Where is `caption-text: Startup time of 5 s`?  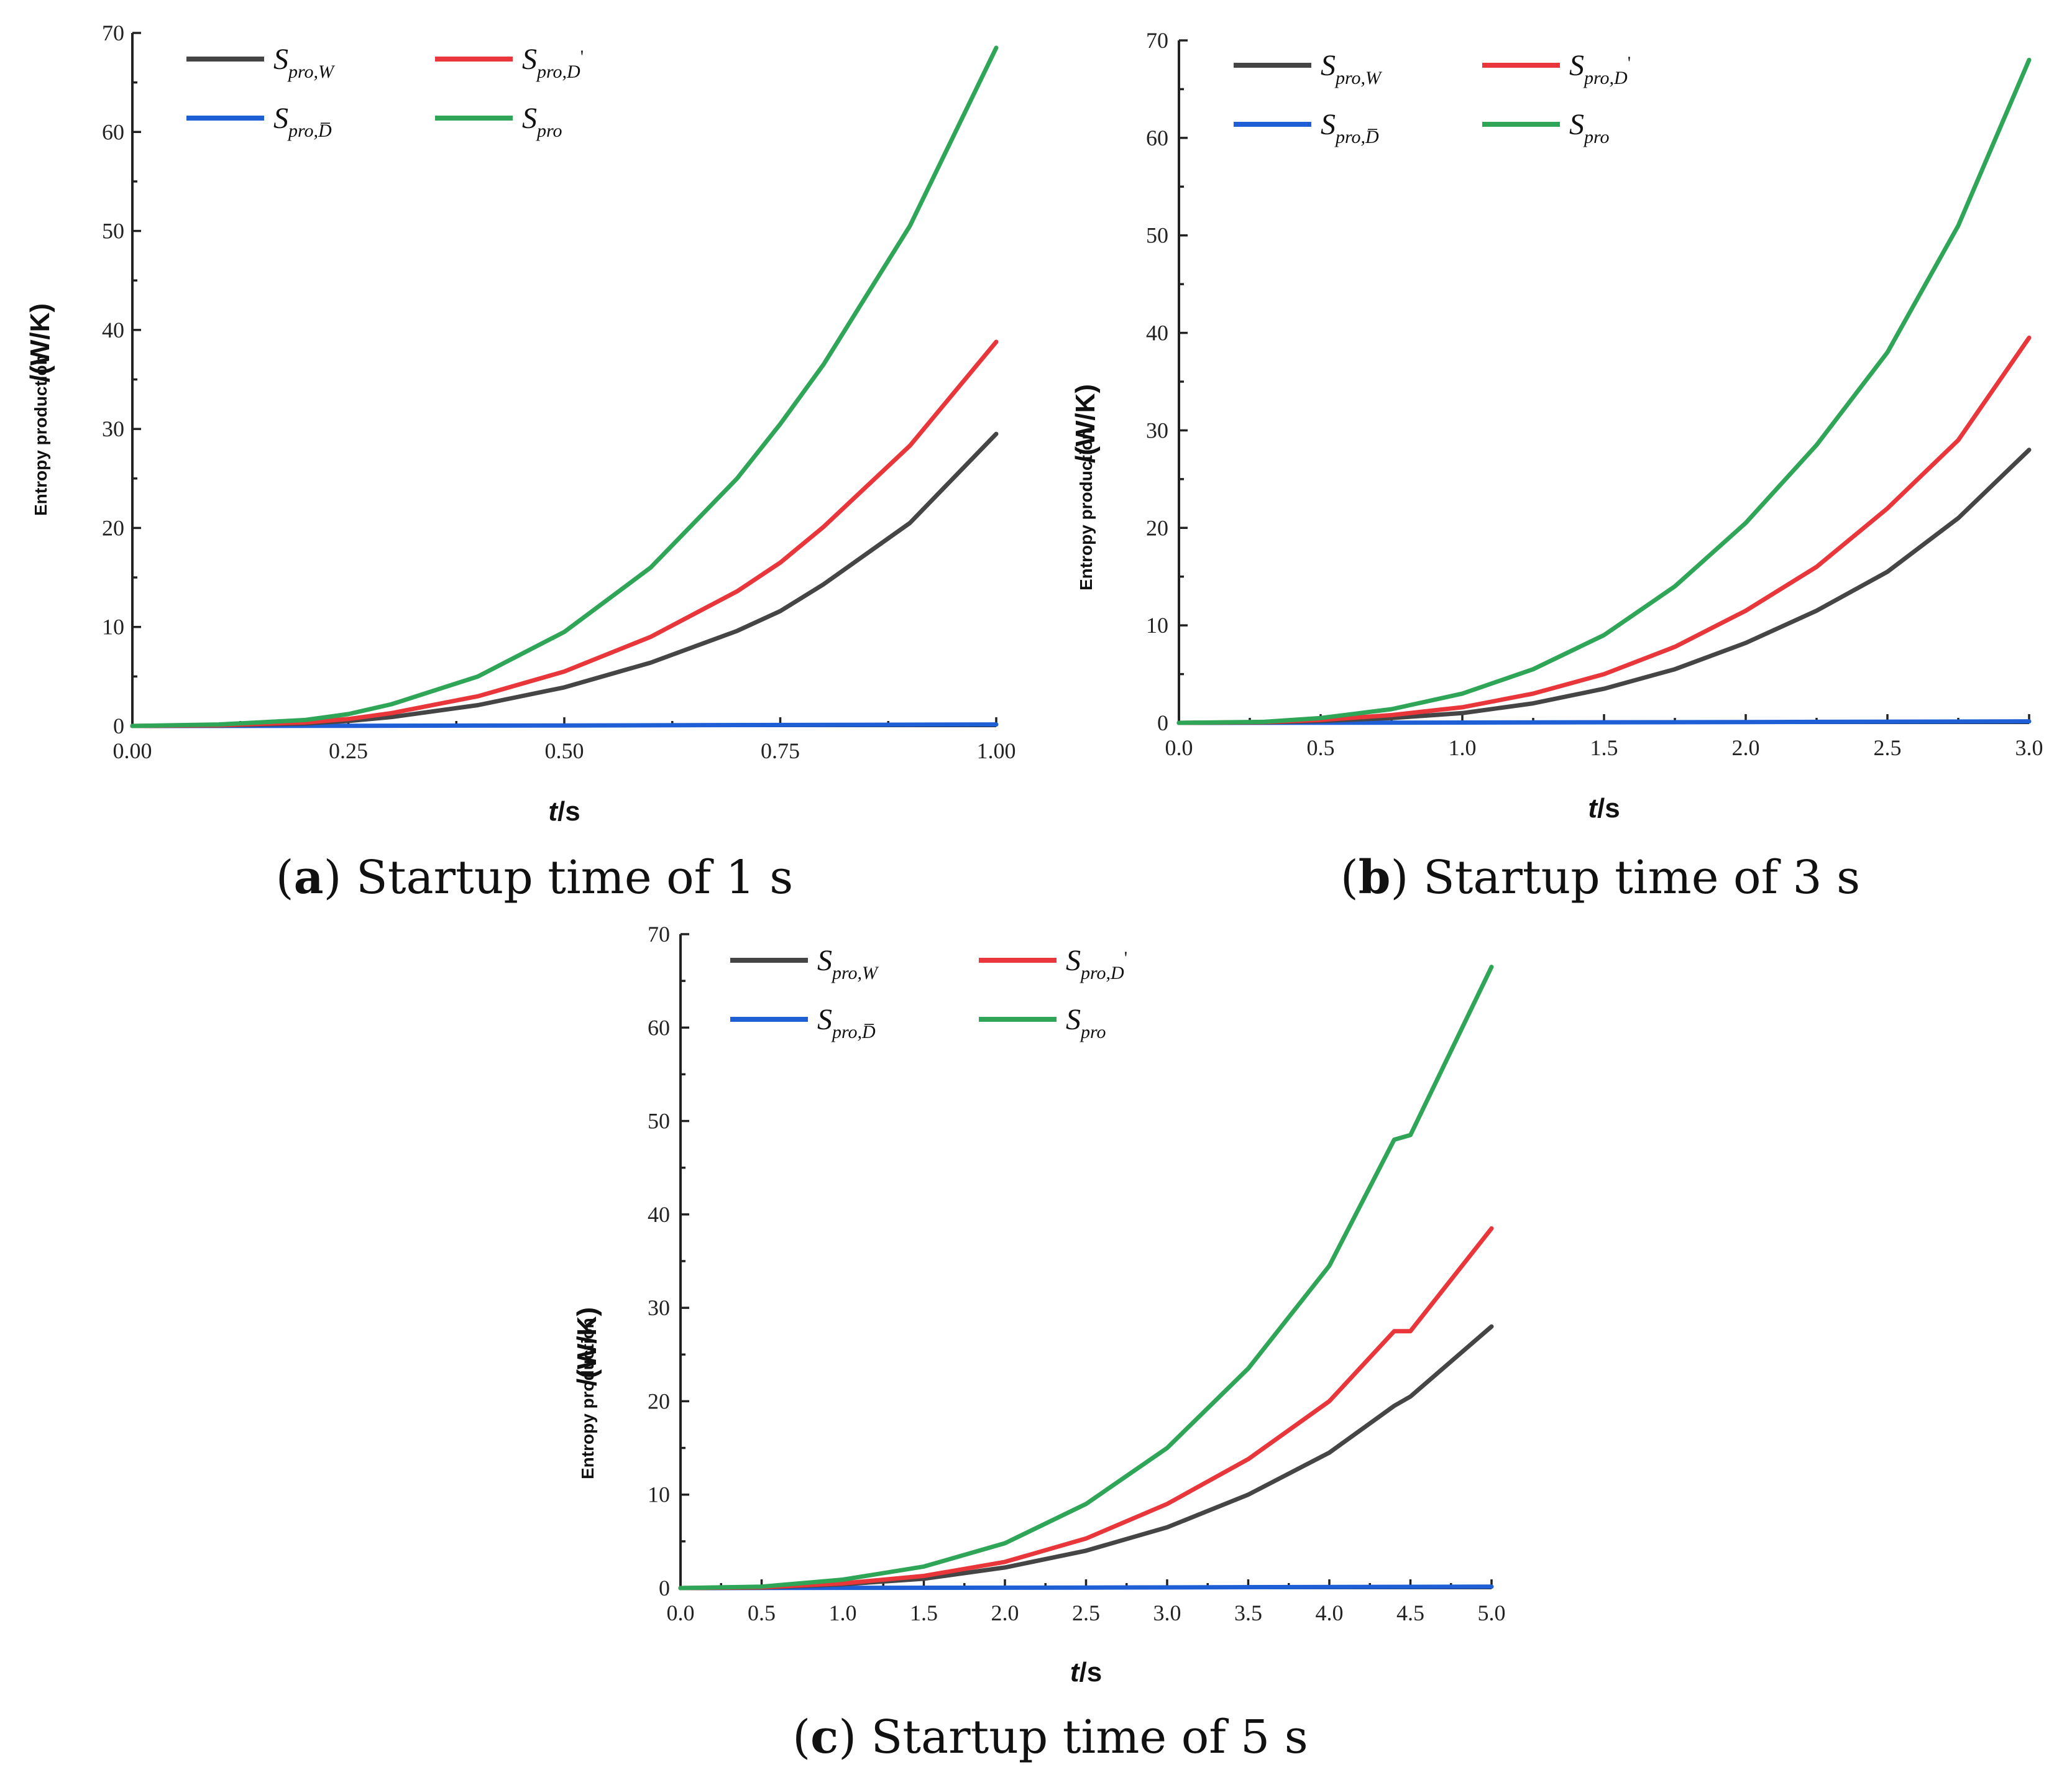
caption-text: Startup time of 5 s is located at coordinates (1089, 1737).